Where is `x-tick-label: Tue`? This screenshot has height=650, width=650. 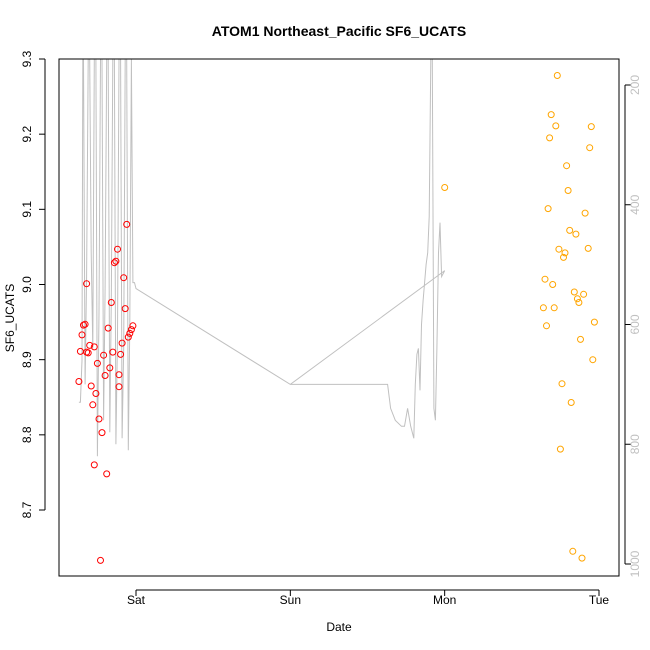 x-tick-label: Tue is located at coordinates (599, 600).